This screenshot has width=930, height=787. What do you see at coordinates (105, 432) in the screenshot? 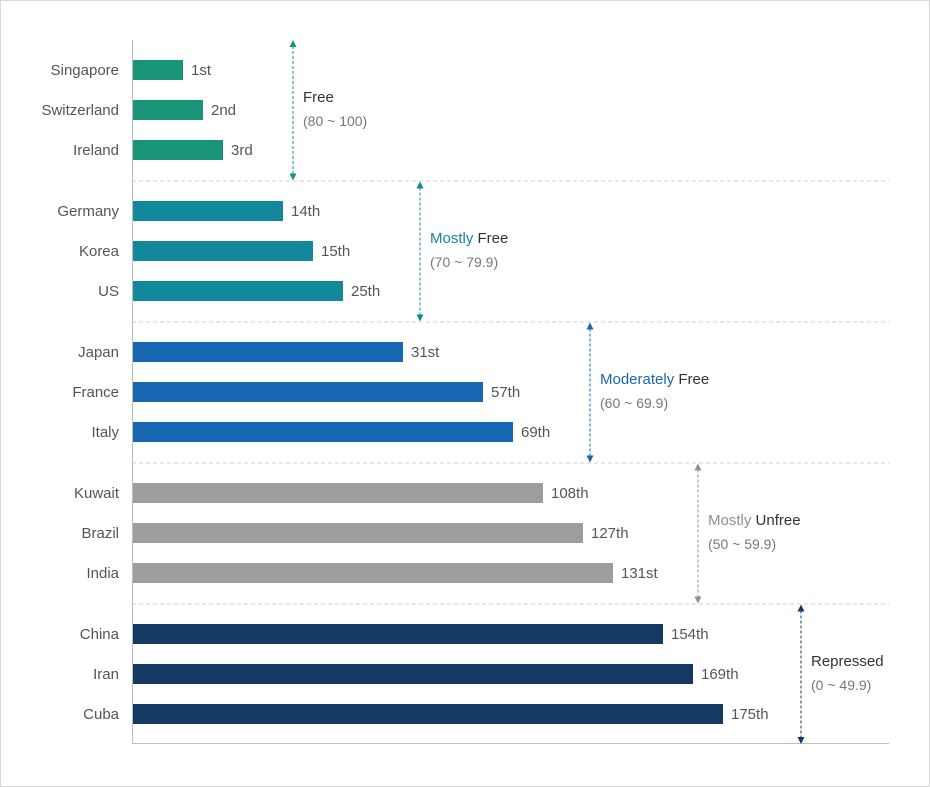
I see `category-label-italy: Italy` at bounding box center [105, 432].